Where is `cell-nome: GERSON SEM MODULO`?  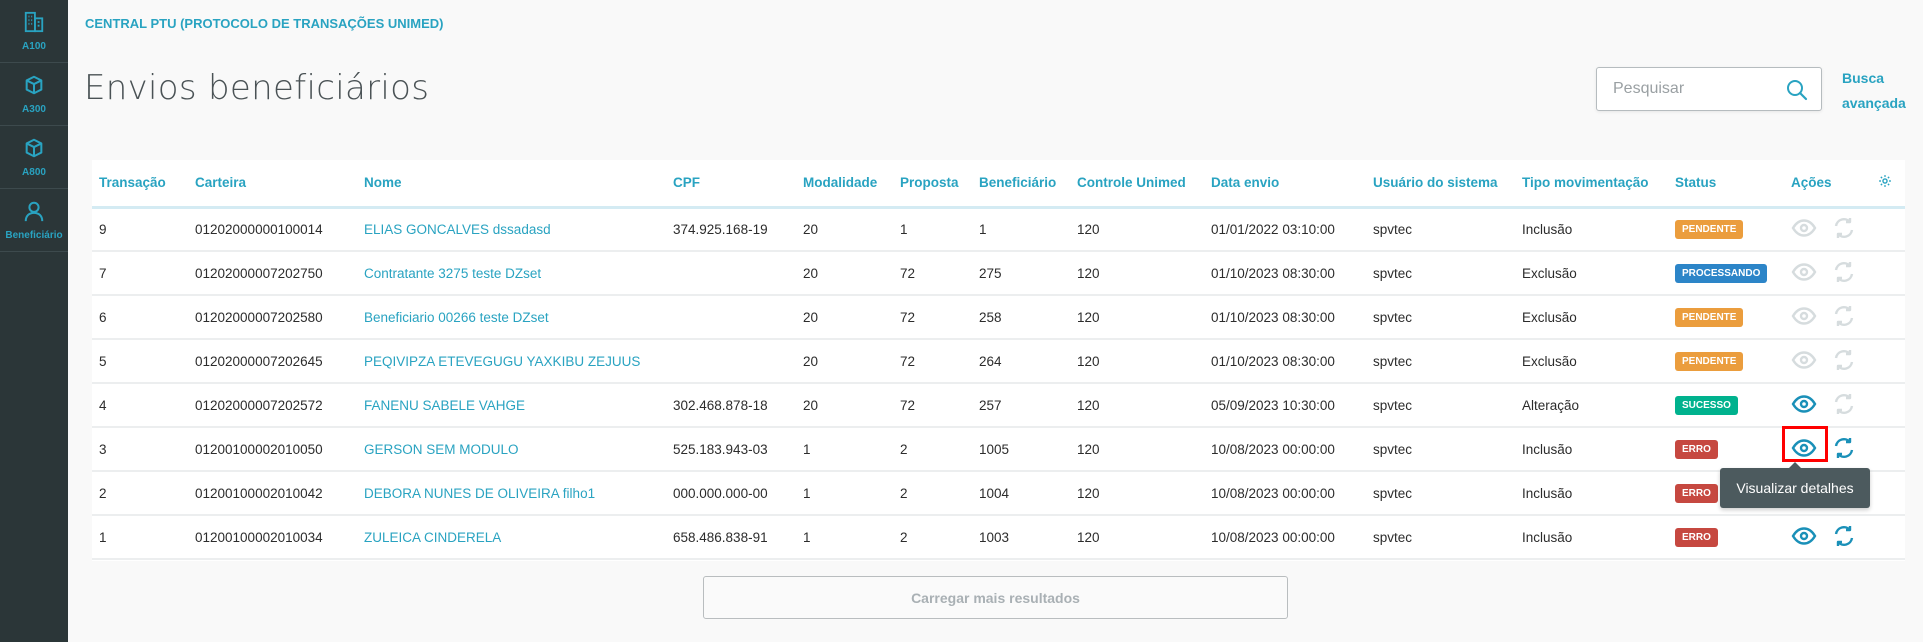
cell-nome: GERSON SEM MODULO is located at coordinates (511, 449).